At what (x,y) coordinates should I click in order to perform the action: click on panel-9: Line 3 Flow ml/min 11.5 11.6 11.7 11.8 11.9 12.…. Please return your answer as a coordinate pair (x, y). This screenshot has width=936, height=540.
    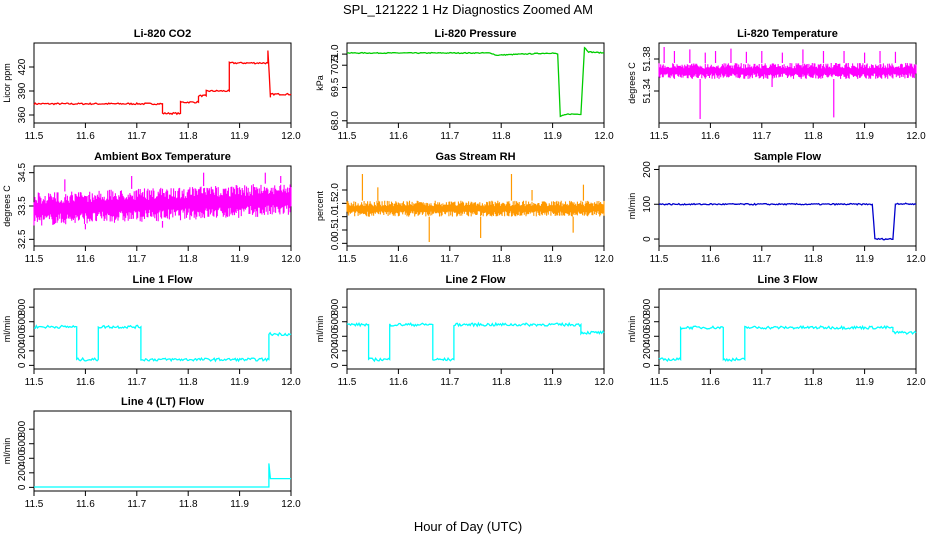
    Looking at the image, I should click on (776, 331).